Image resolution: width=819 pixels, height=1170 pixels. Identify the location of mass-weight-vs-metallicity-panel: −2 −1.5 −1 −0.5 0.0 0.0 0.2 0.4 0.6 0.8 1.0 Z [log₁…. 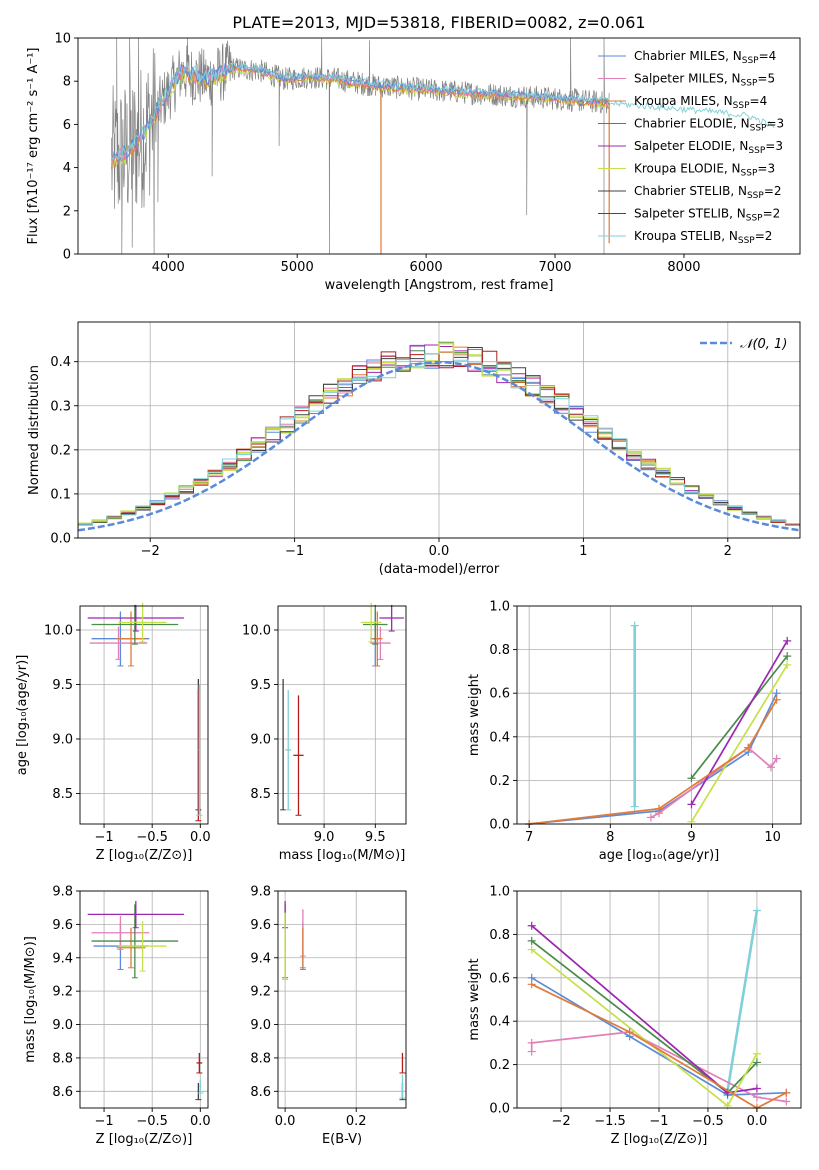
(634, 1016).